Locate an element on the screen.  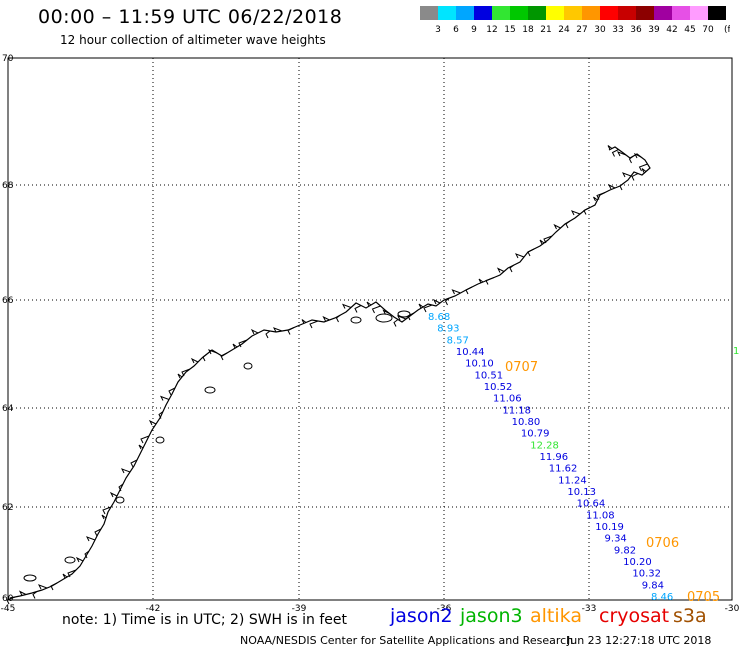
wave-height-label: 10.51 is located at coordinates (488, 375).